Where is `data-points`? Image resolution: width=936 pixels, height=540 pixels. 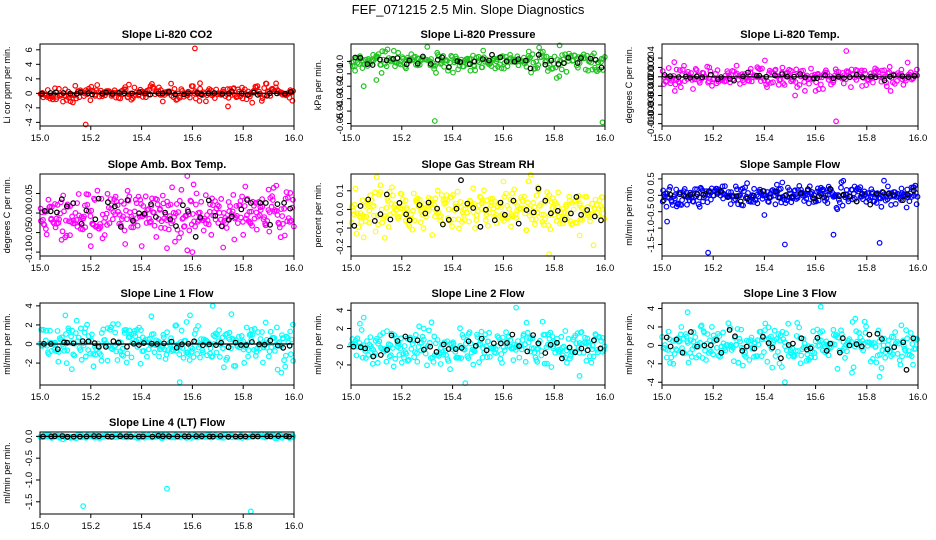 data-points is located at coordinates (478, 345).